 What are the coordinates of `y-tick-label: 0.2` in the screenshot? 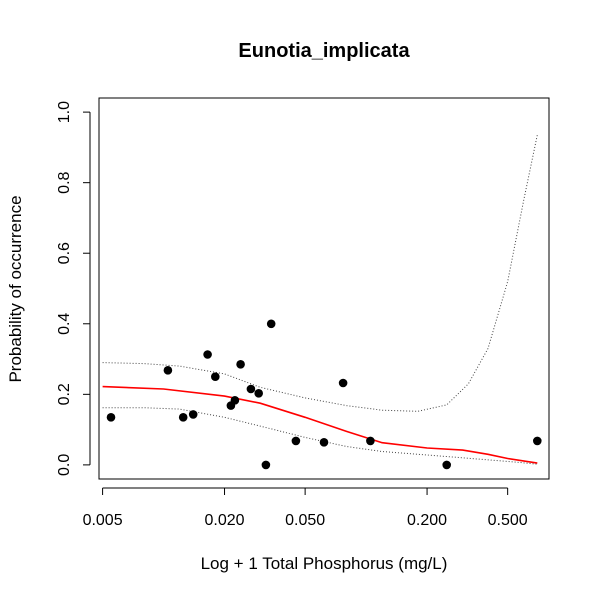 It's located at (64, 394).